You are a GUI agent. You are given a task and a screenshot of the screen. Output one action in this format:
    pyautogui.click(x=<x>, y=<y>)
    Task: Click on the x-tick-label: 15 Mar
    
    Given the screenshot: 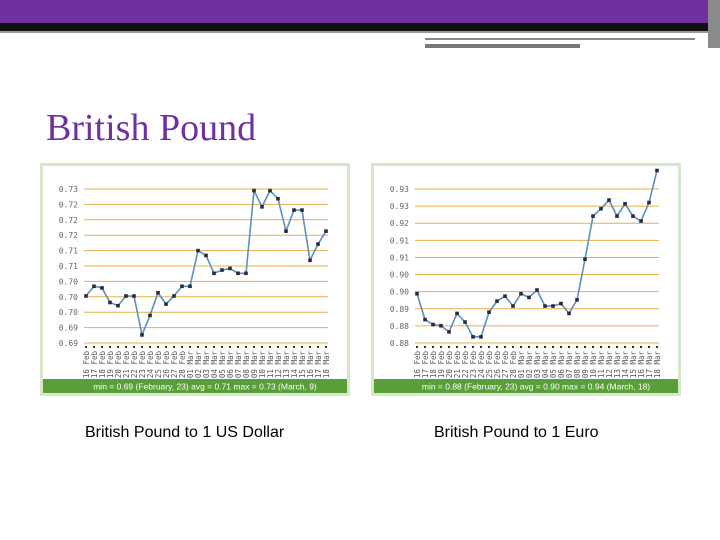 What is the action you would take?
    pyautogui.click(x=302, y=365)
    